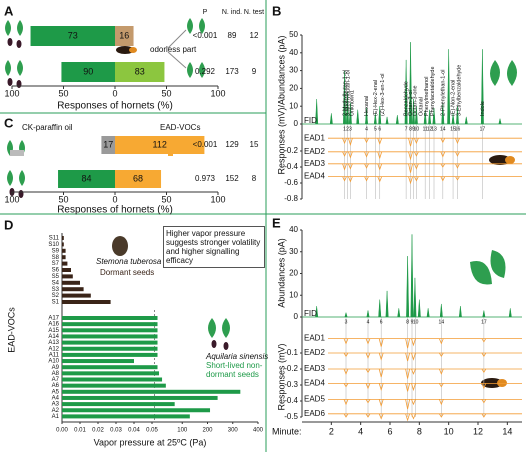 The height and width of the screenshot is (452, 526). Describe the element at coordinates (53, 325) in the screenshot. I see `y-tick-label: A16` at that location.